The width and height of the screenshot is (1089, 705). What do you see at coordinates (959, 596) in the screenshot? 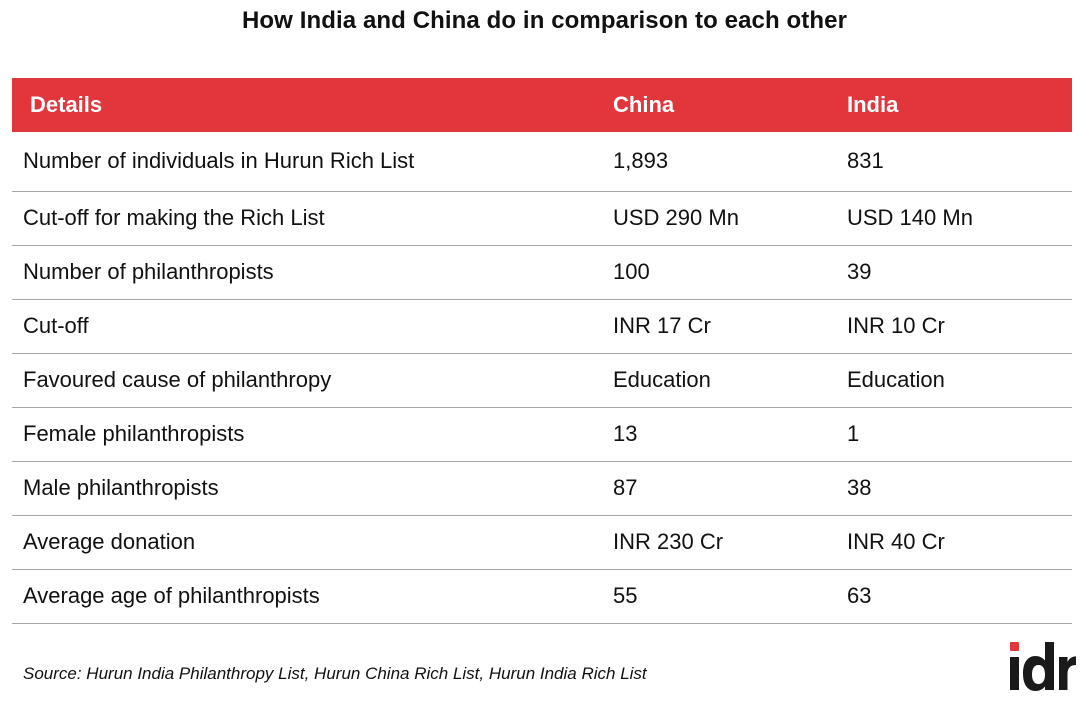
I see `india-value: 63` at bounding box center [959, 596].